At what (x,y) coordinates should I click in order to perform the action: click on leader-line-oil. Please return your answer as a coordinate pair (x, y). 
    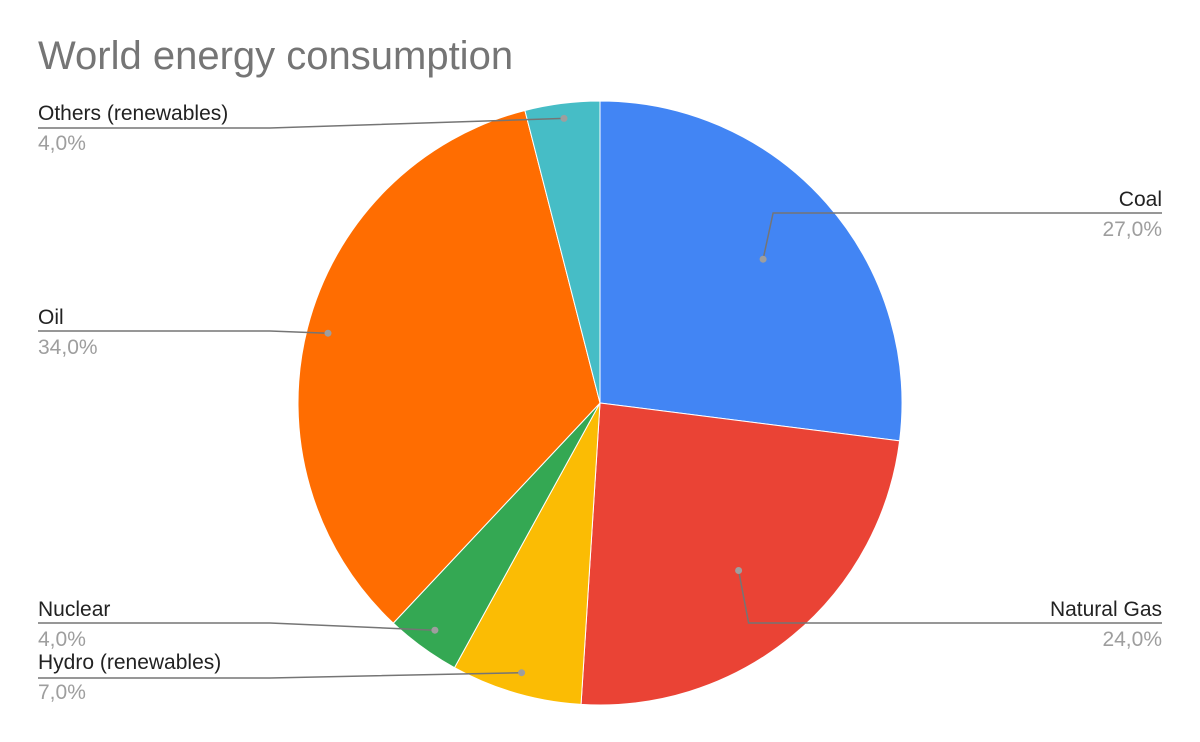
    Looking at the image, I should click on (183, 332).